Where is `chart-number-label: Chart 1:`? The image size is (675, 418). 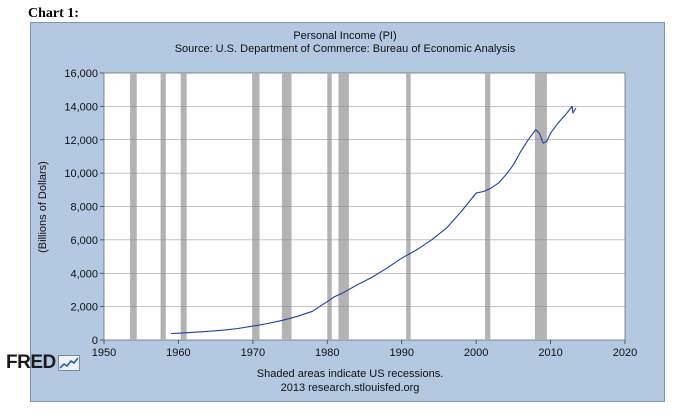 chart-number-label: Chart 1: is located at coordinates (53, 13).